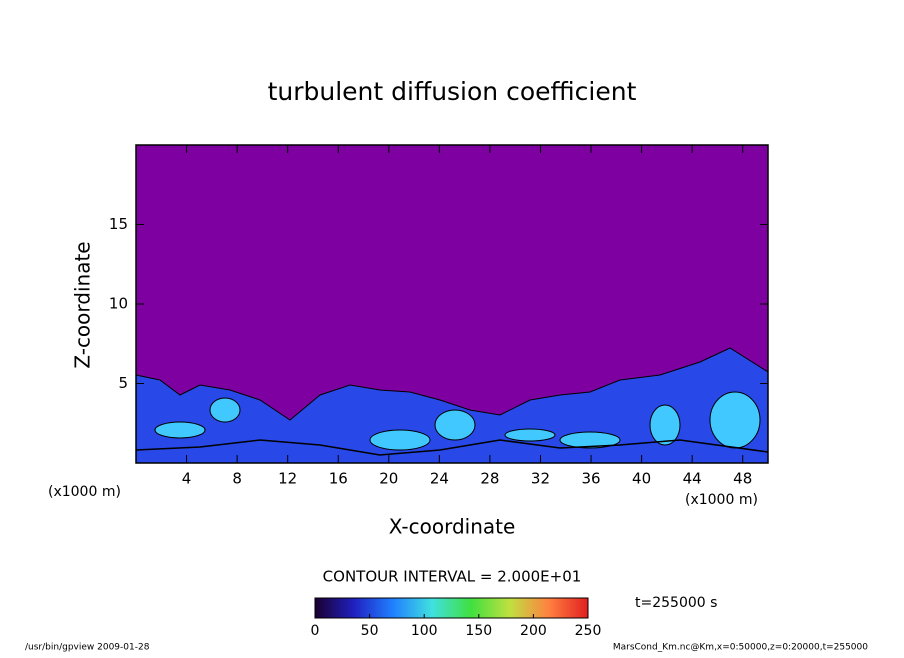 The image size is (904, 658). I want to click on field-patches, so click(457, 421).